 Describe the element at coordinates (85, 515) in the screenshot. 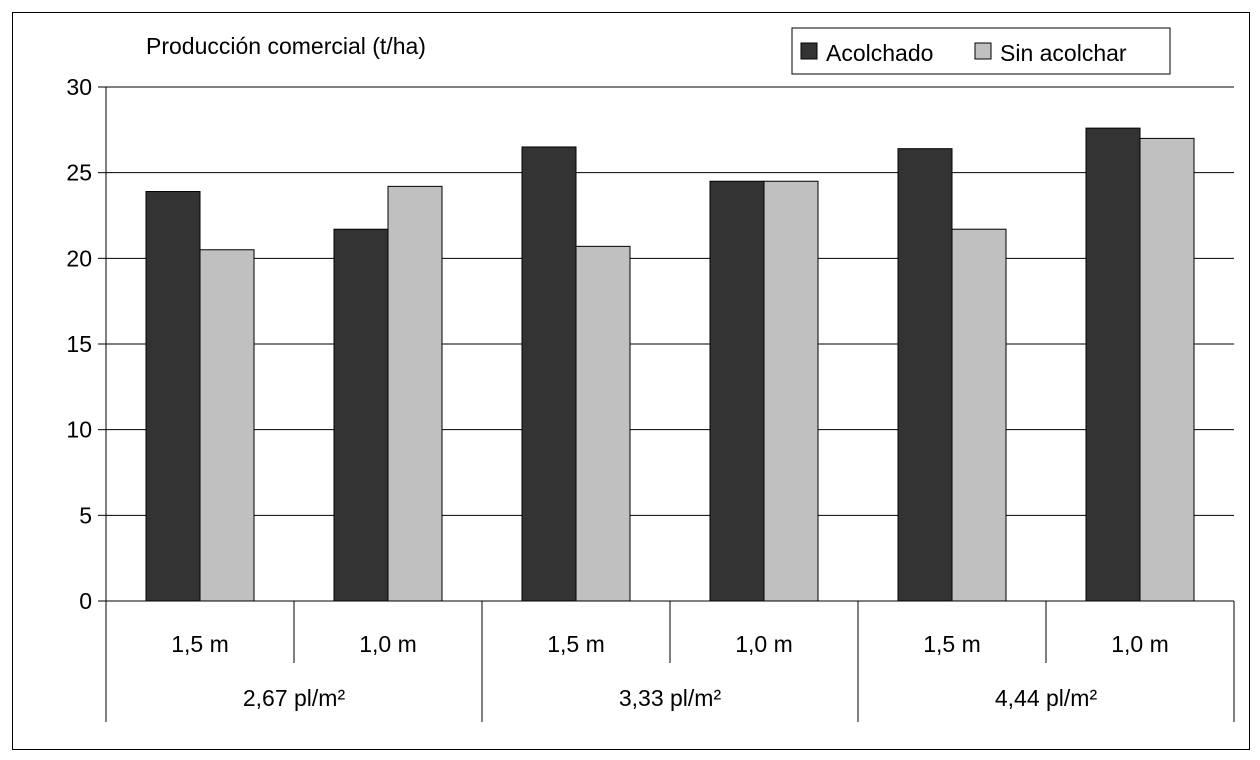

I see `y-tick-label: 5` at that location.